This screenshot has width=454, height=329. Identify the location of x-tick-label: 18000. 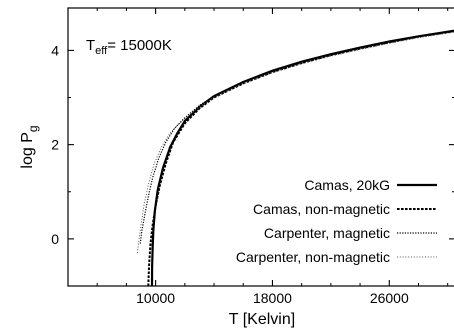
(272, 298).